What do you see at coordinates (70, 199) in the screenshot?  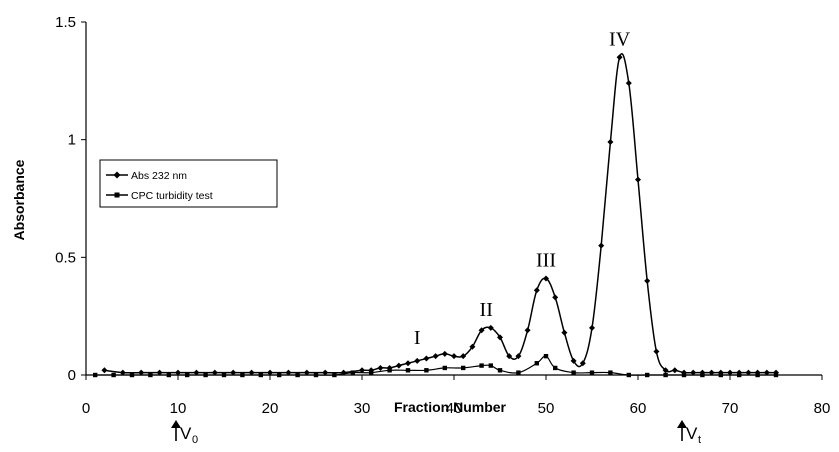 I see `y-ticks: 0 0.5 1 1.5` at bounding box center [70, 199].